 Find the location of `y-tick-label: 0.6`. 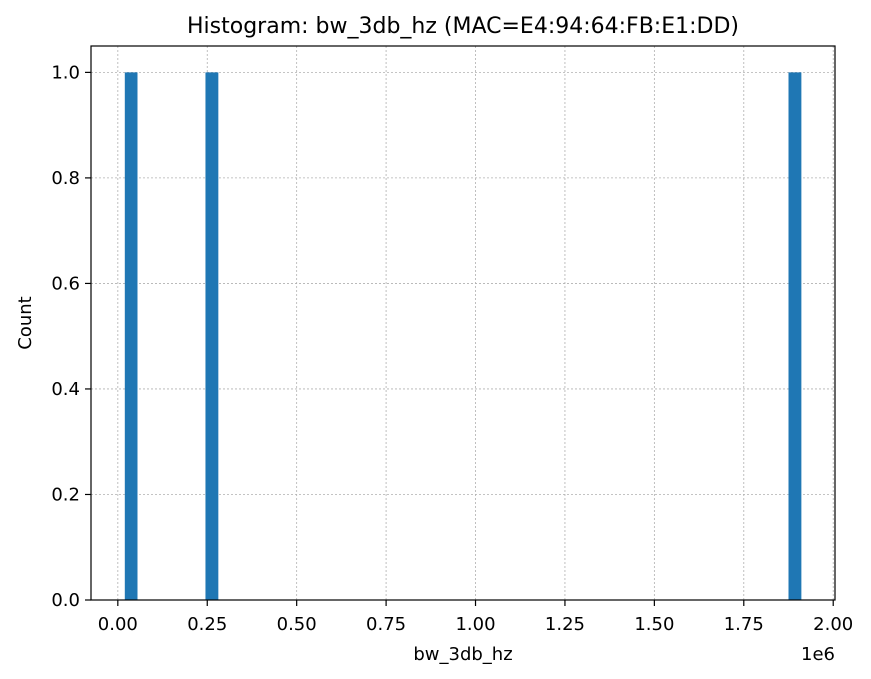

y-tick-label: 0.6 is located at coordinates (65, 283).